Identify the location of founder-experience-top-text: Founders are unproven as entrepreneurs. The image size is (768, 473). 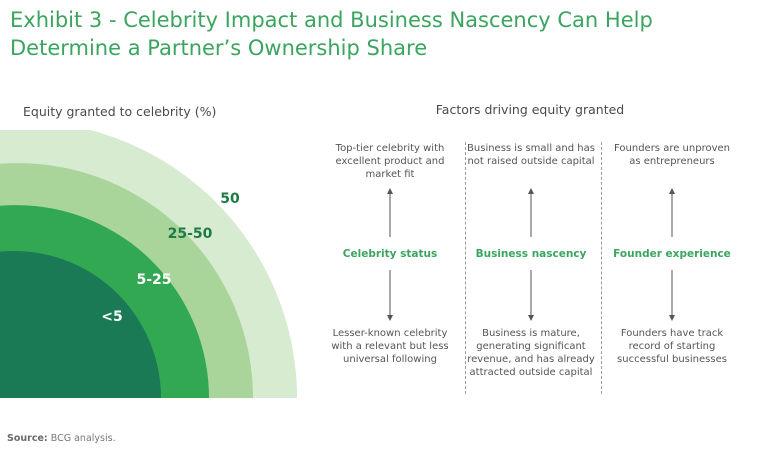
(672, 155).